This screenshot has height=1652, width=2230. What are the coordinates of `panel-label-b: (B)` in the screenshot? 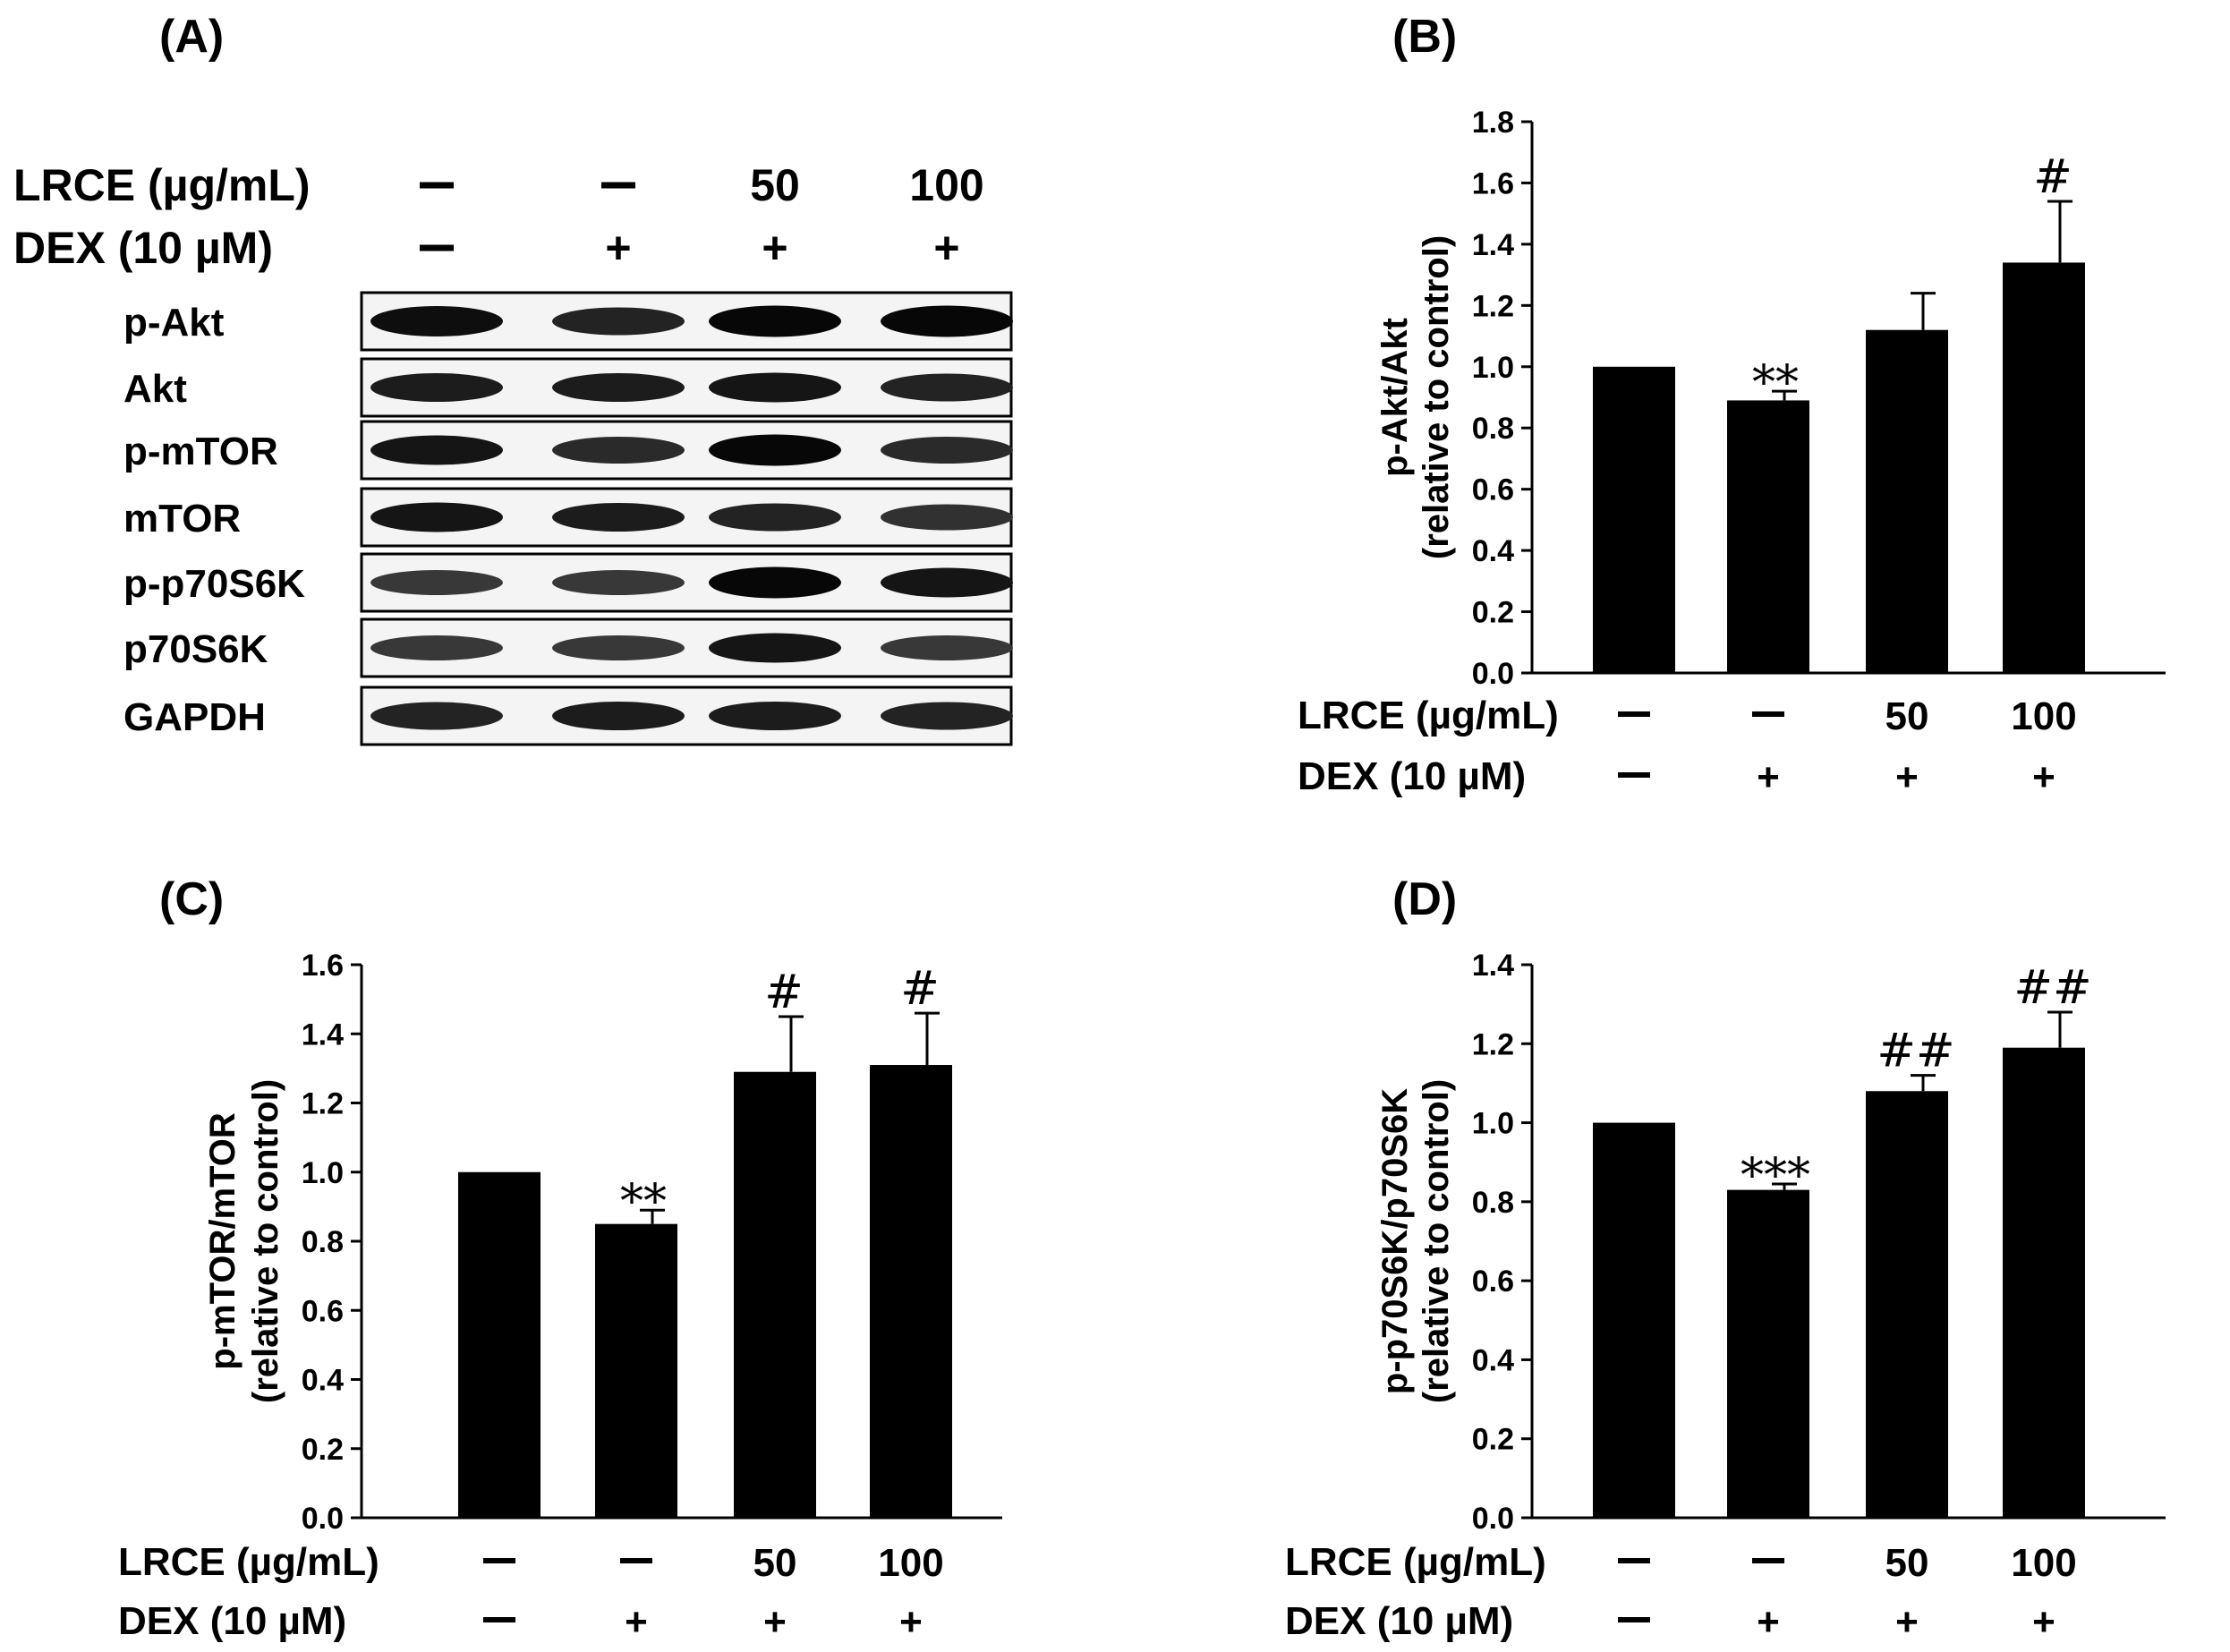 It's located at (1424, 37).